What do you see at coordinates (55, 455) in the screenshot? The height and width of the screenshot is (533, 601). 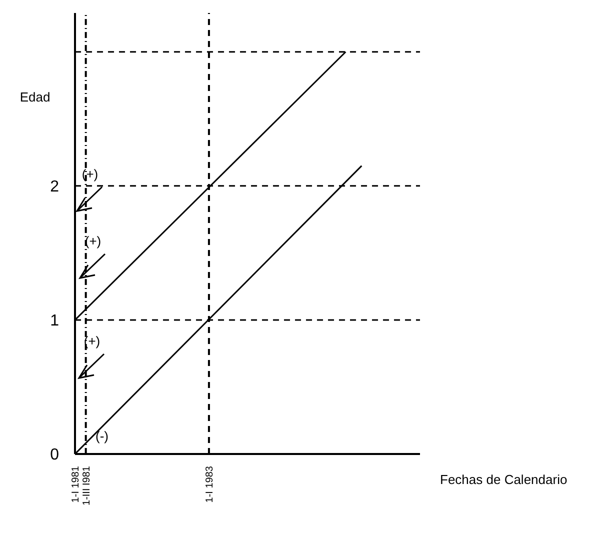 I see `y-tick-label: 0` at bounding box center [55, 455].